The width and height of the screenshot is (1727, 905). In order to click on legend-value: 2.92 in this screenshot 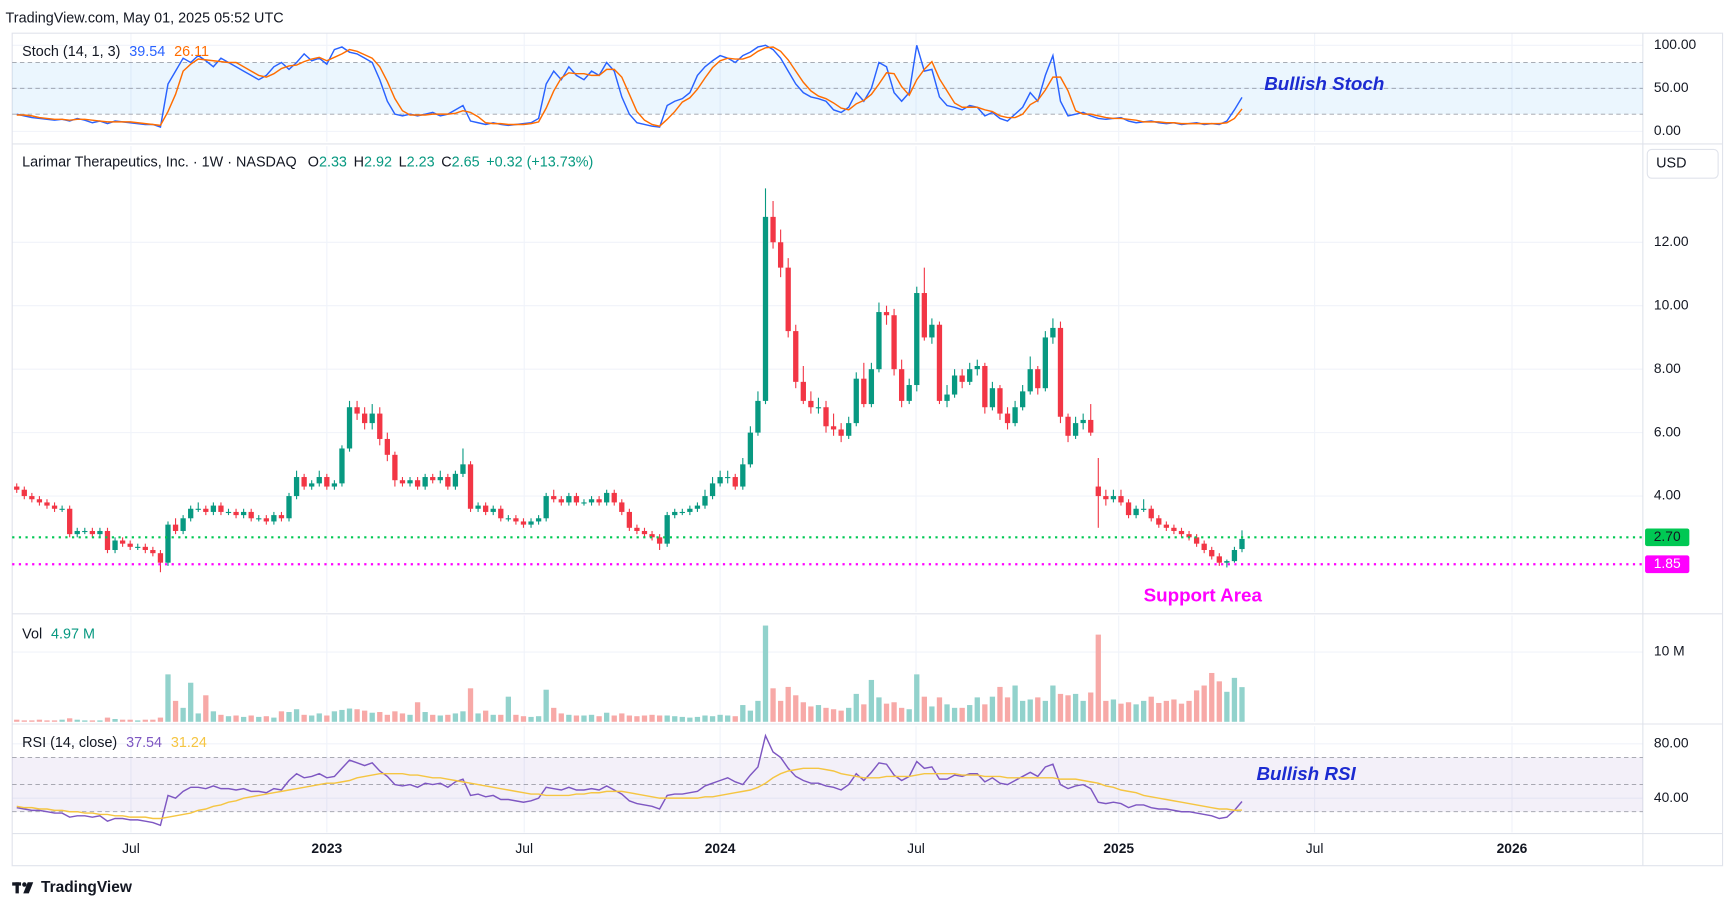, I will do `click(378, 163)`.